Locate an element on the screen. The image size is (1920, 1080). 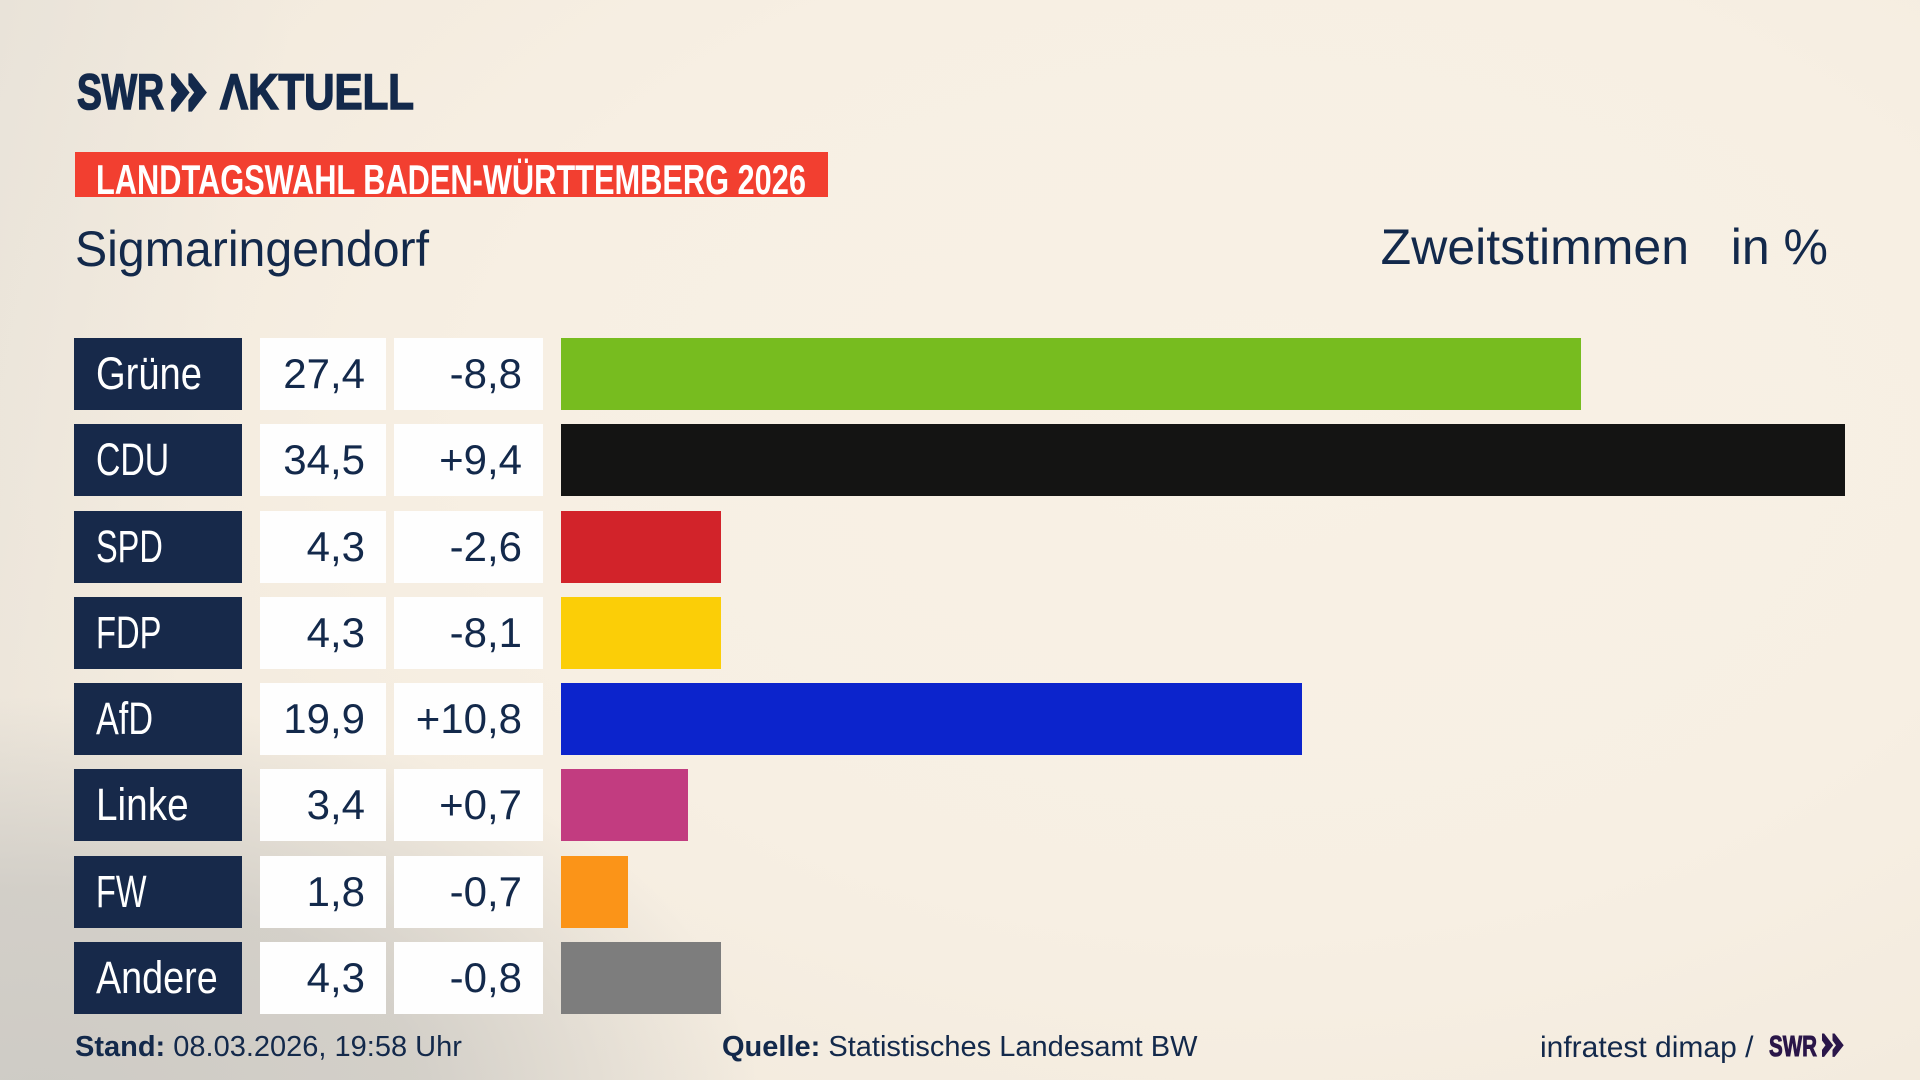
svg-text: ΛKTUELL is located at coordinates (317, 92).